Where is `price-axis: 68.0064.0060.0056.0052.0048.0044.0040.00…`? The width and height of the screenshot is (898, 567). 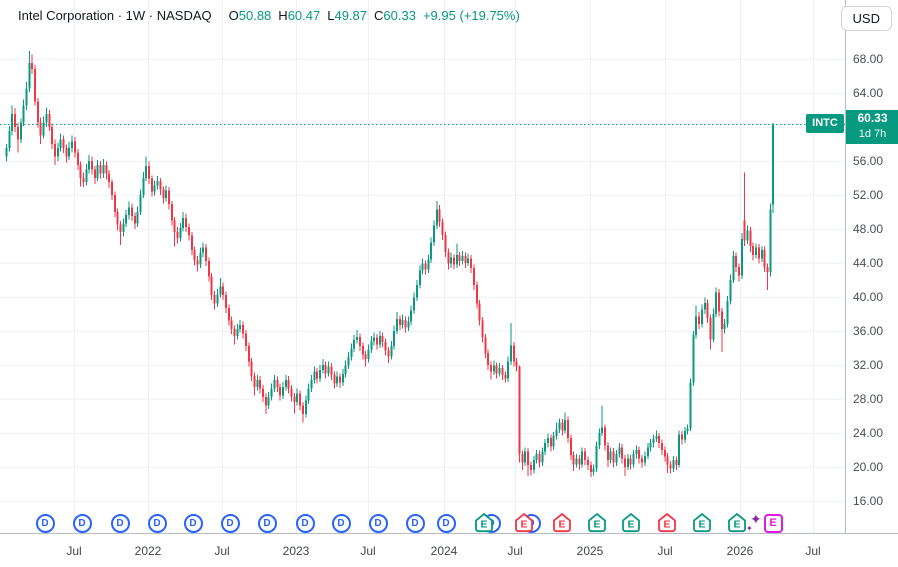
price-axis: 68.0064.0060.0056.0052.0048.0044.0040.00… is located at coordinates (871, 283).